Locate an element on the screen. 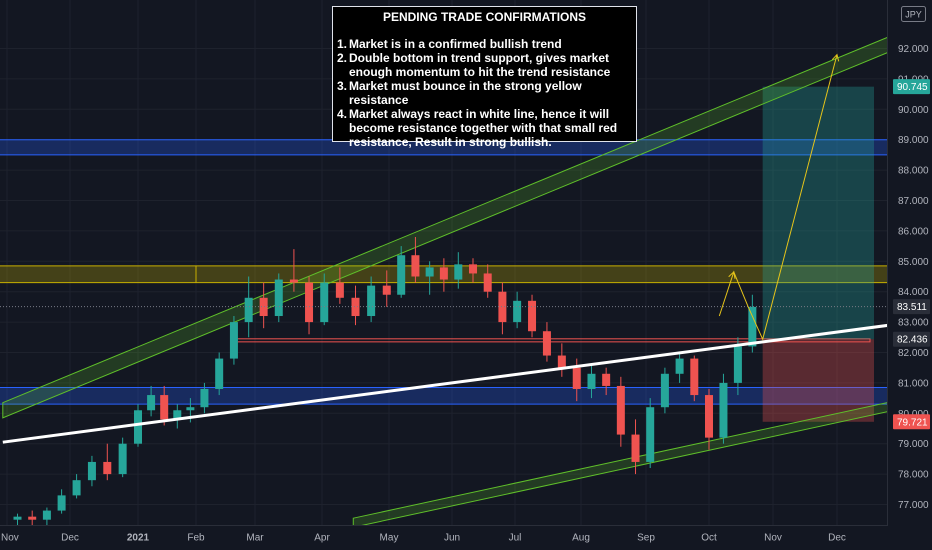 This screenshot has width=932, height=550. time-tick-label: Jun is located at coordinates (452, 538).